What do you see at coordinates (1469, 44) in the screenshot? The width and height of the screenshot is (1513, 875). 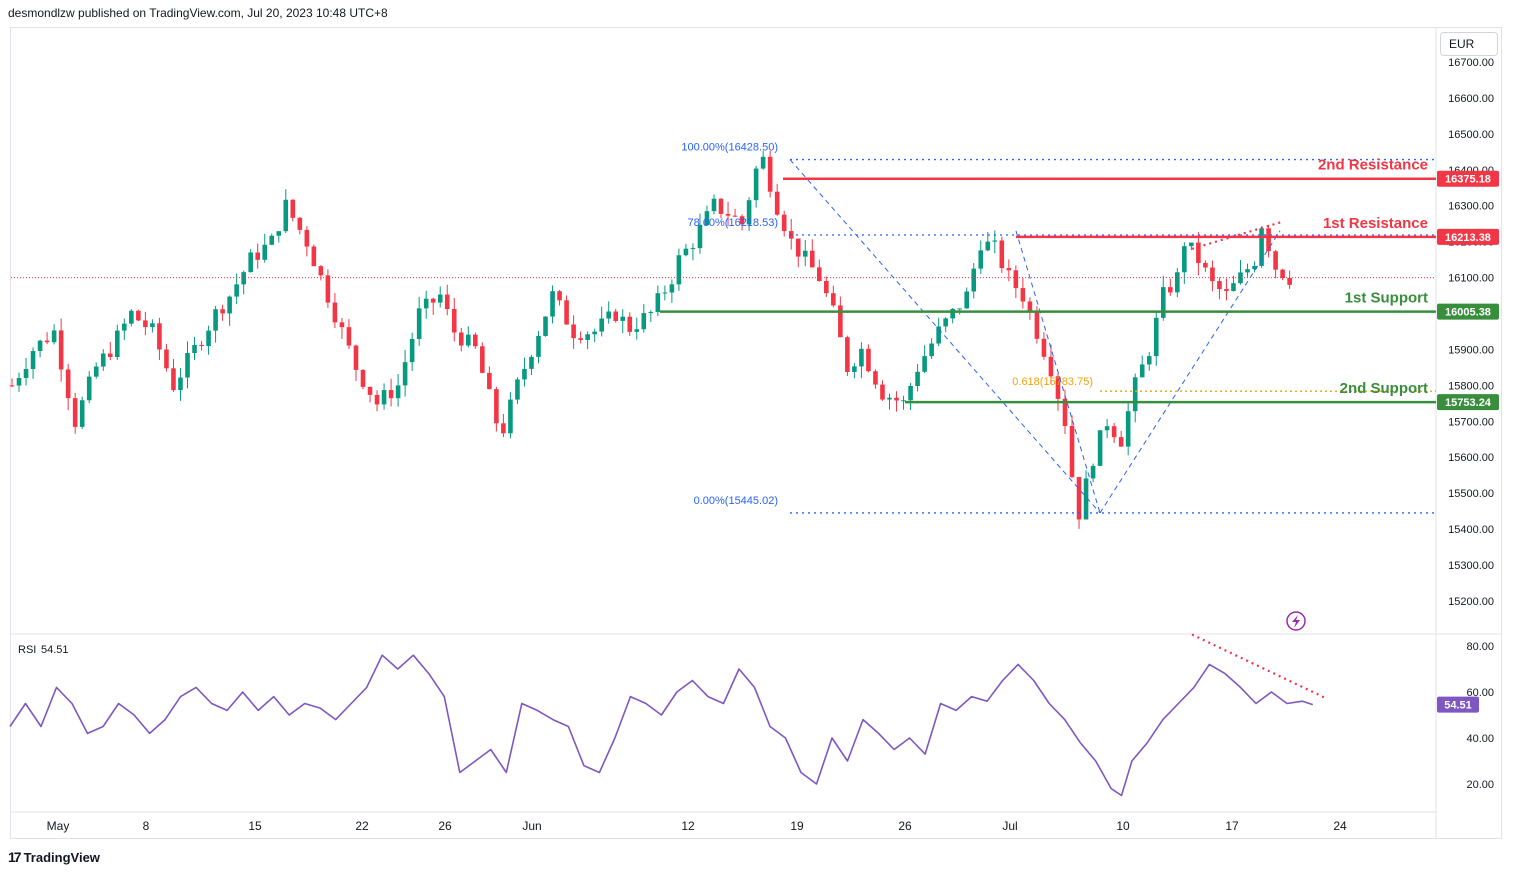 I see `currency-selector: EUR` at bounding box center [1469, 44].